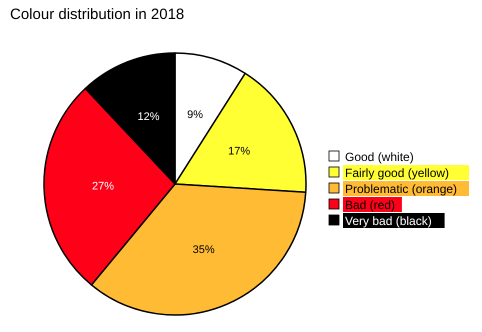  Describe the element at coordinates (379, 157) in the screenshot. I see `legend-label: Good (white)` at that location.